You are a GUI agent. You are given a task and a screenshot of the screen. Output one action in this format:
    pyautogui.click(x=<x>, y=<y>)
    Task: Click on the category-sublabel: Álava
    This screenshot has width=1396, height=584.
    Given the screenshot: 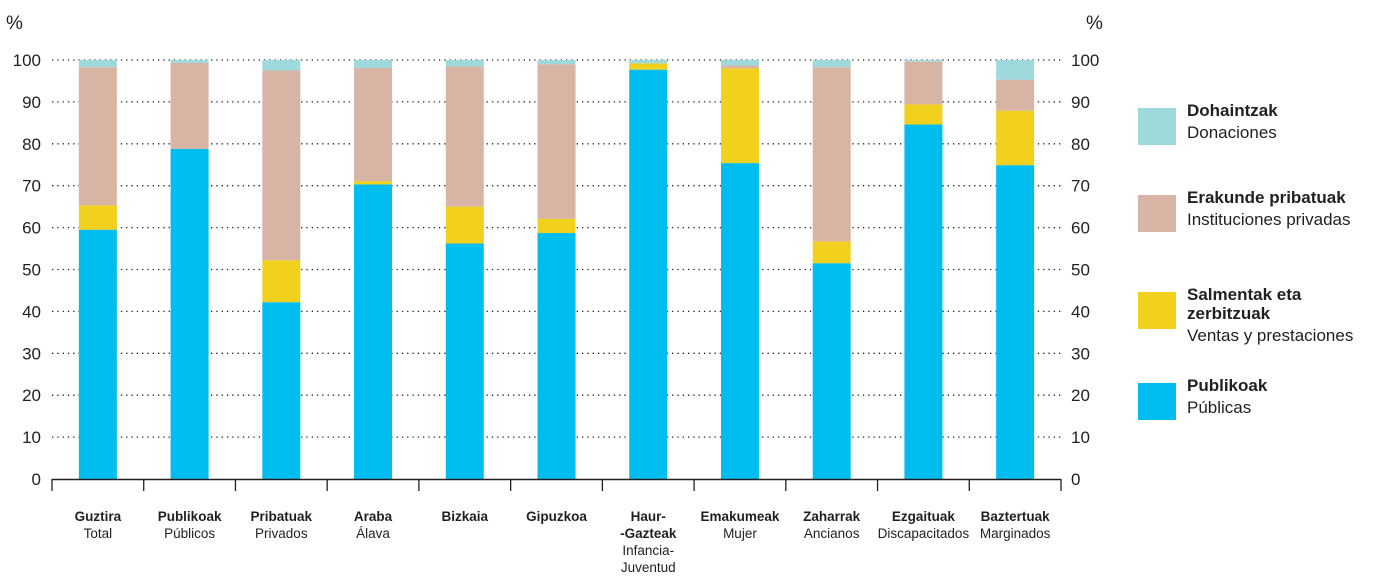 What is the action you would take?
    pyautogui.click(x=373, y=533)
    